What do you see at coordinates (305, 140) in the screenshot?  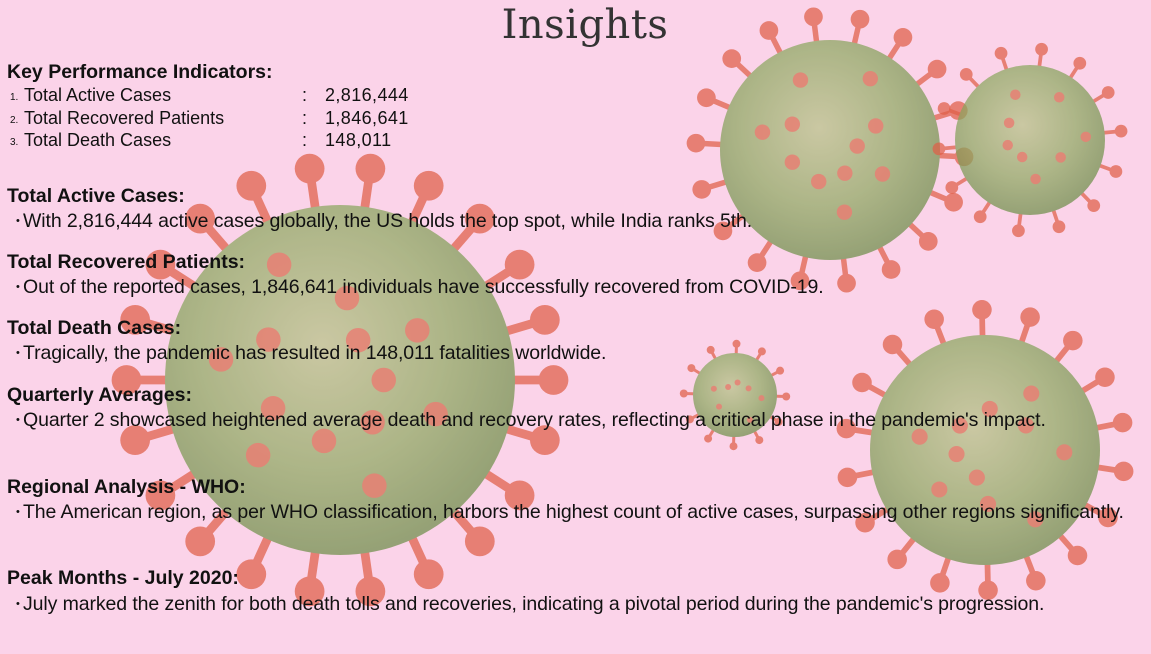 I see `kpi-colon: :` at bounding box center [305, 140].